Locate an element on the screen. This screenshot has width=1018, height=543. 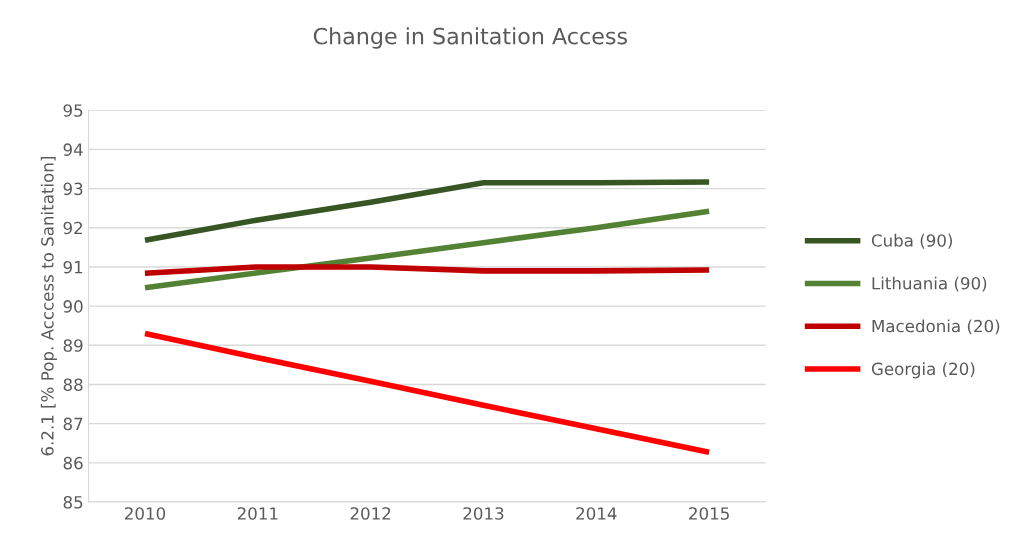
y-tick-label: 90 is located at coordinates (73, 306).